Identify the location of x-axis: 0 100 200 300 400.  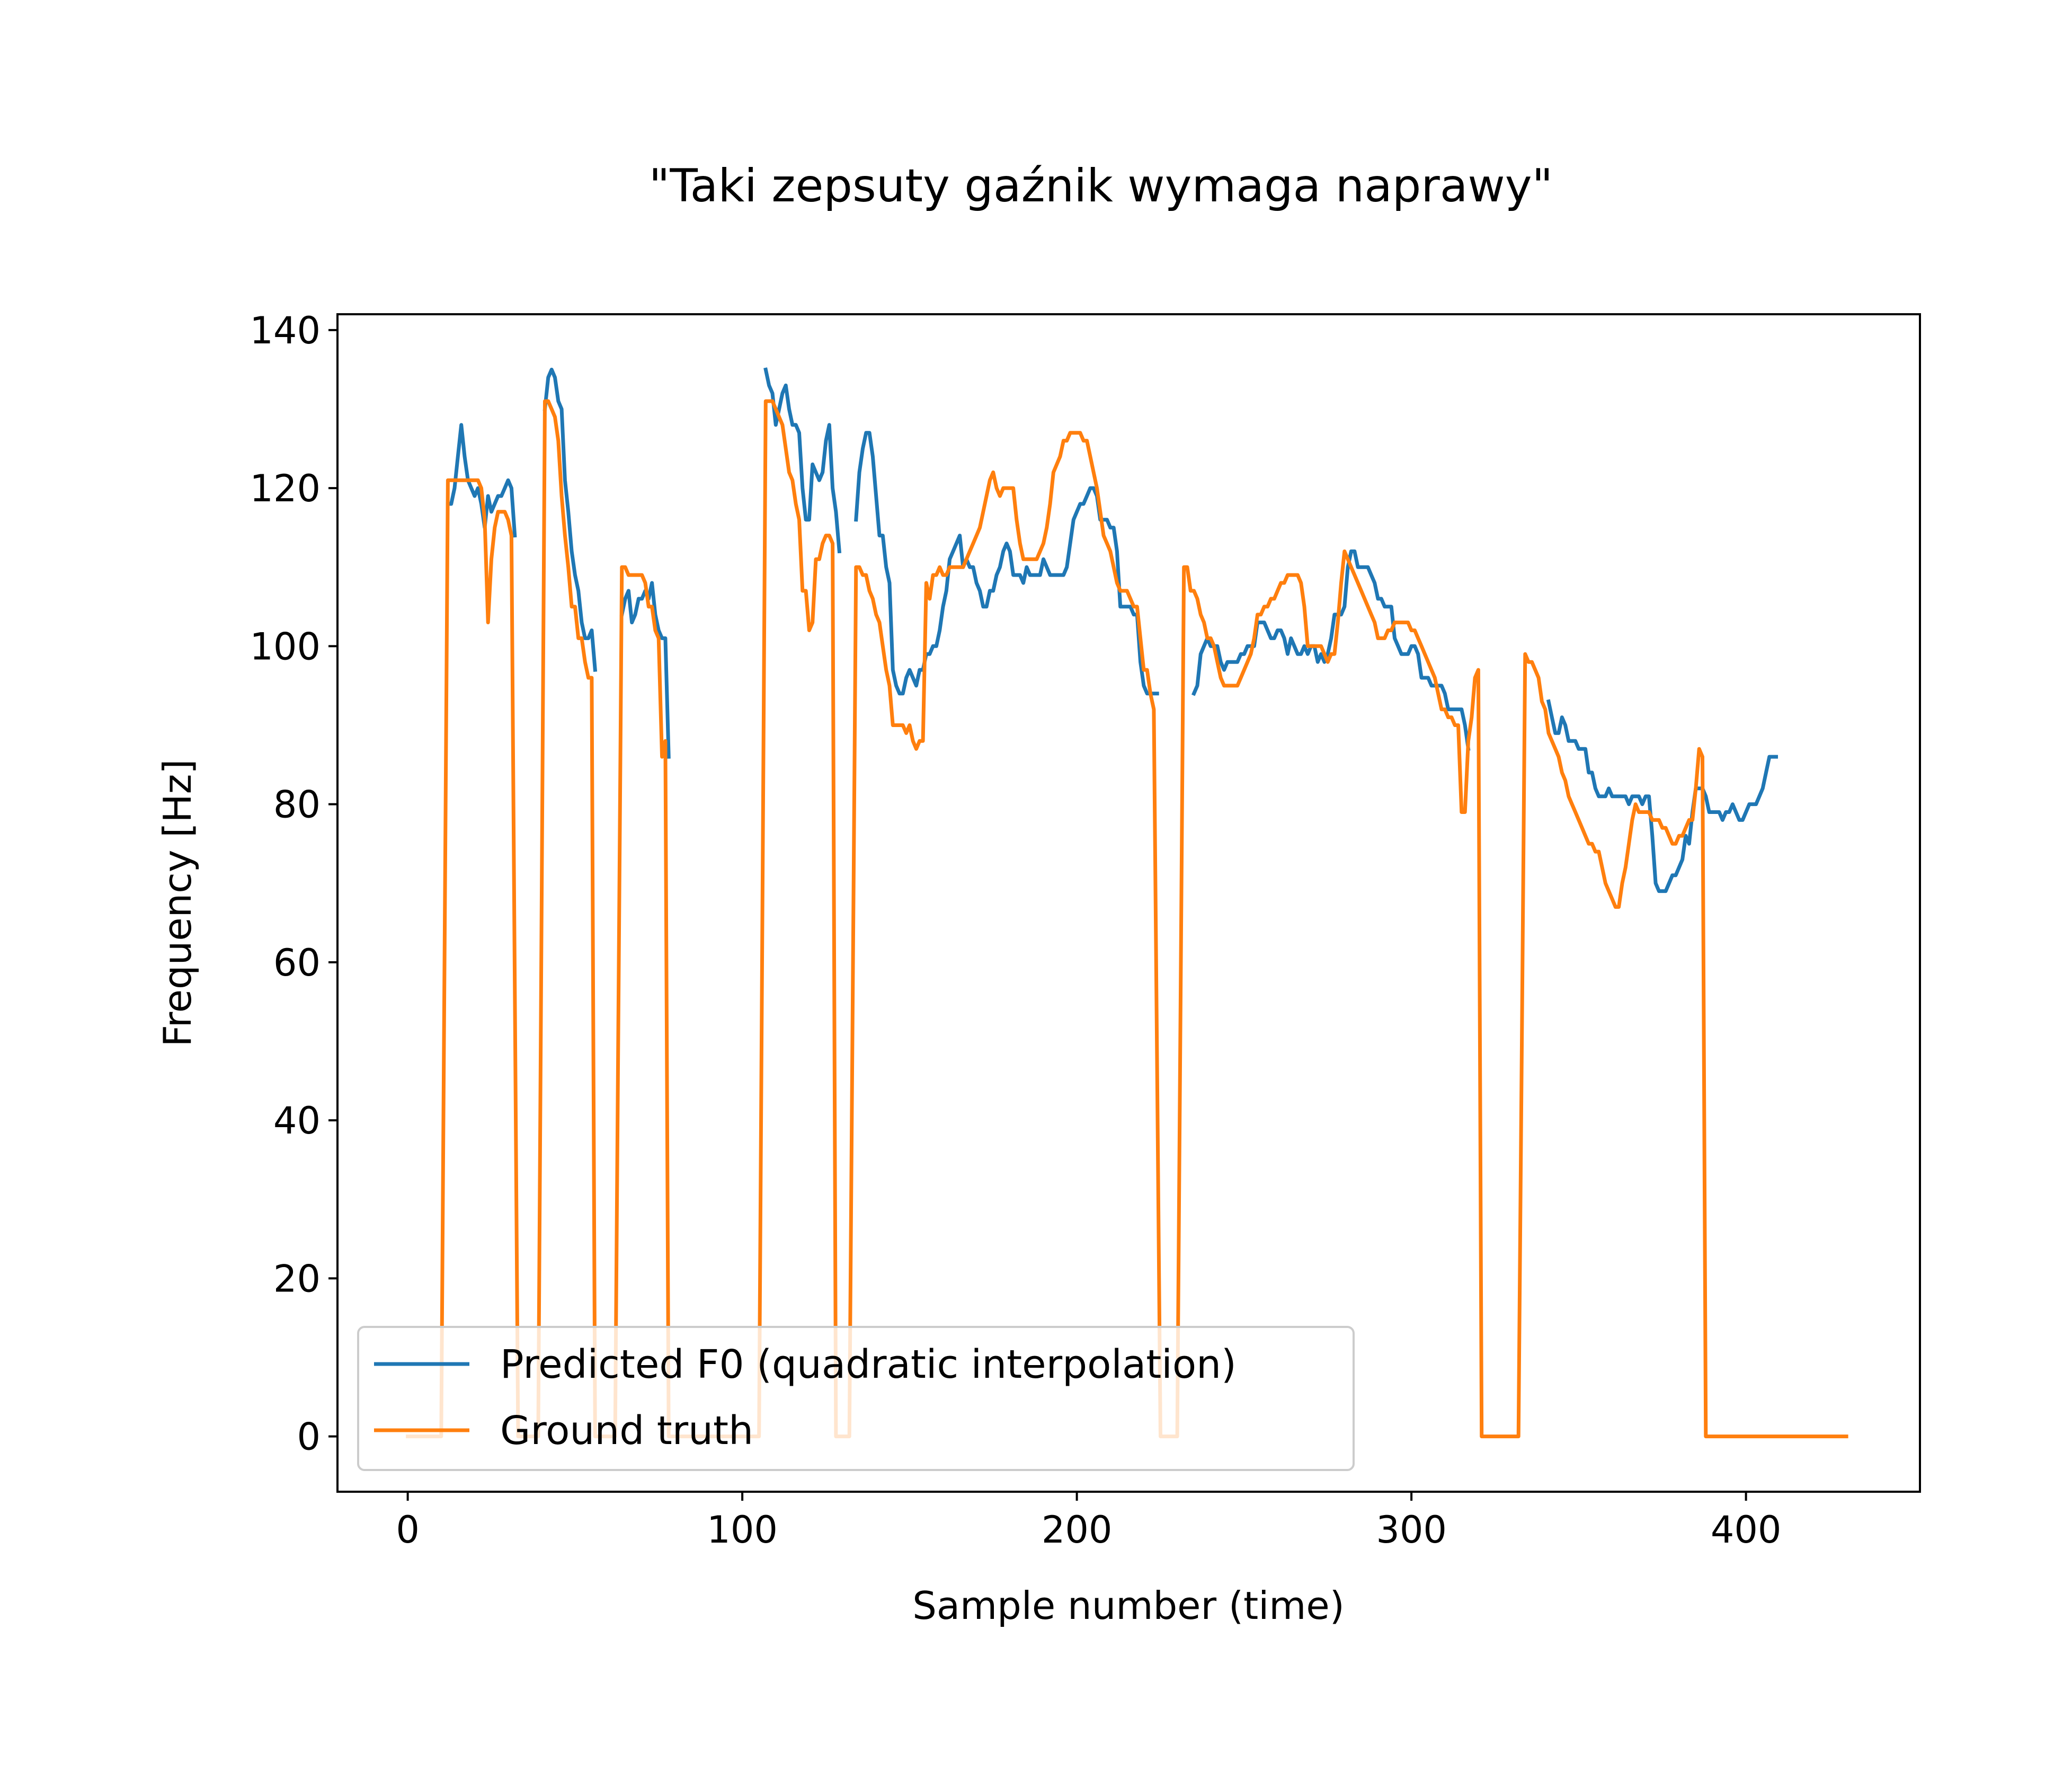
(1088, 1522).